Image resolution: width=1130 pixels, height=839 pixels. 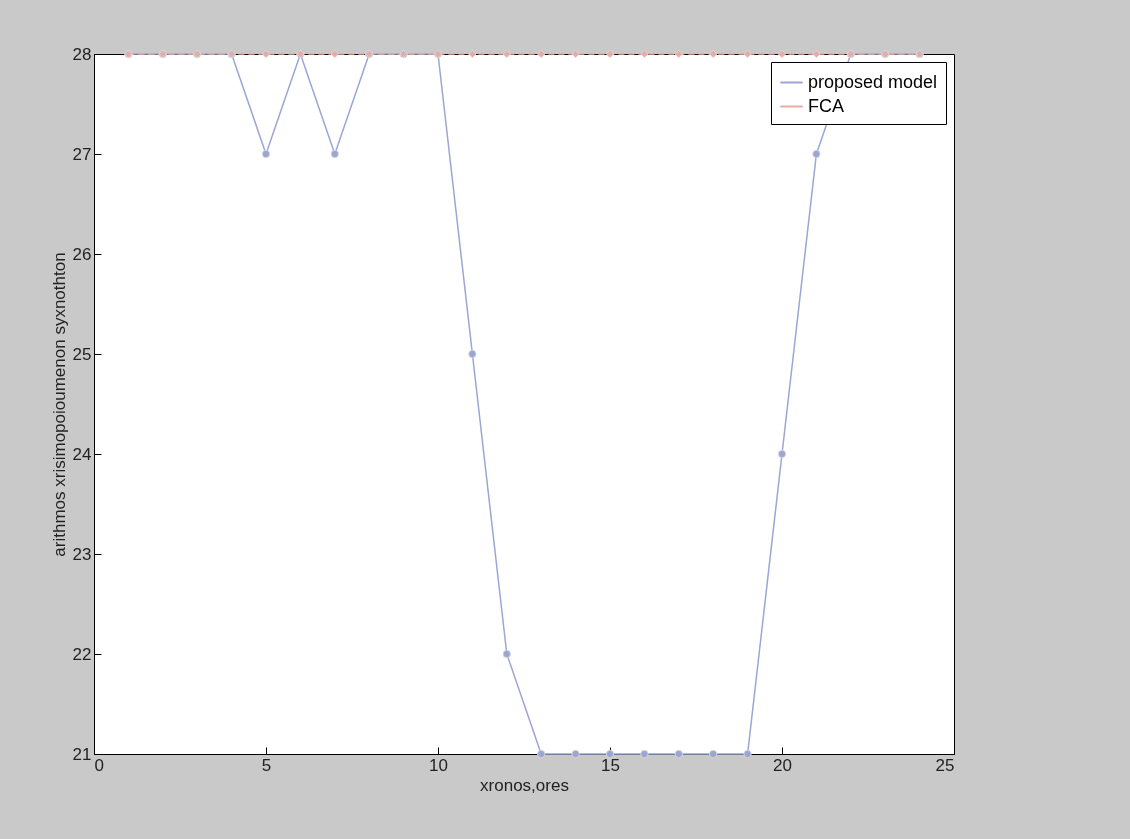 What do you see at coordinates (82, 554) in the screenshot?
I see `y-tick-label: 23` at bounding box center [82, 554].